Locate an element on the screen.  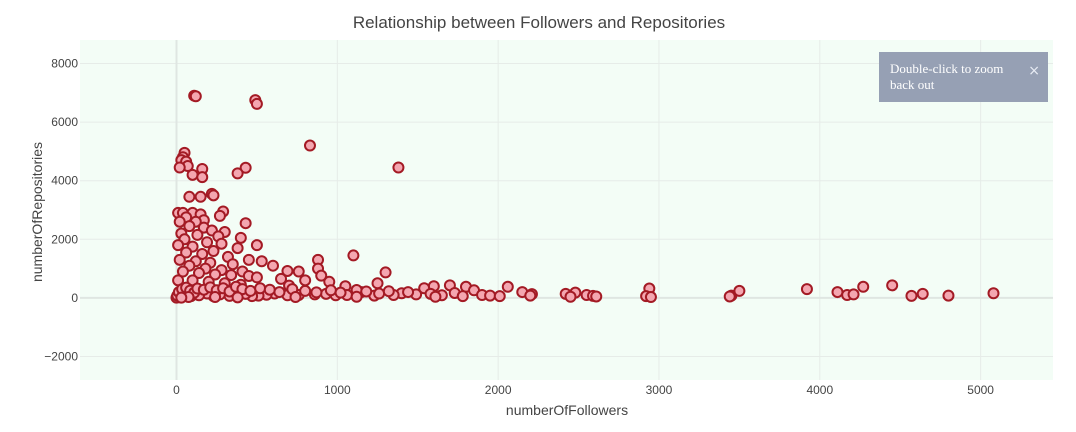
x-tick-label: 2000 is located at coordinates (498, 390).